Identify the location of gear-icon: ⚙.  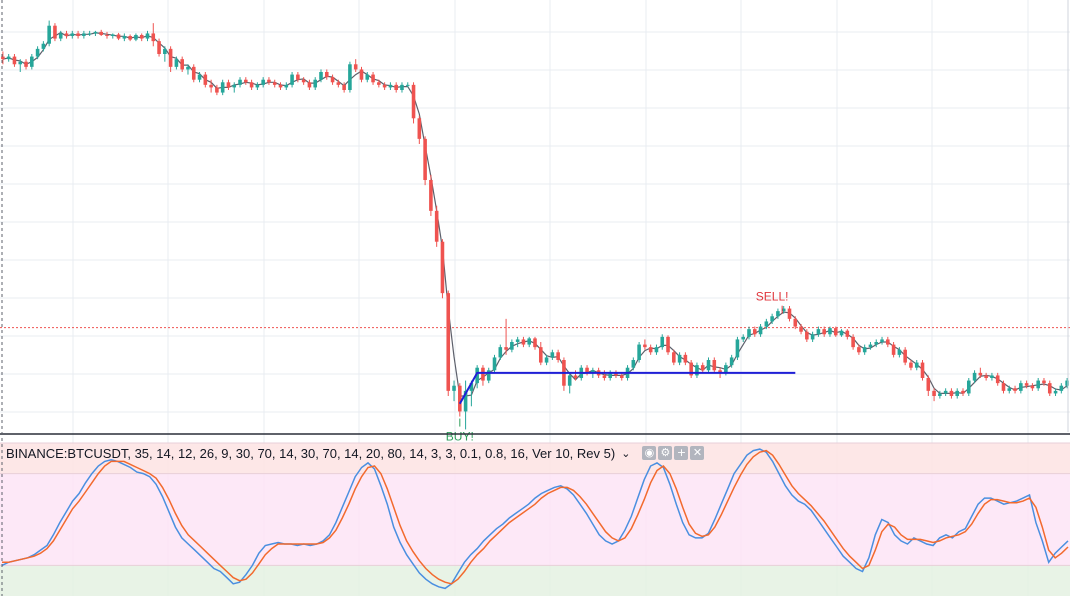
(665, 453).